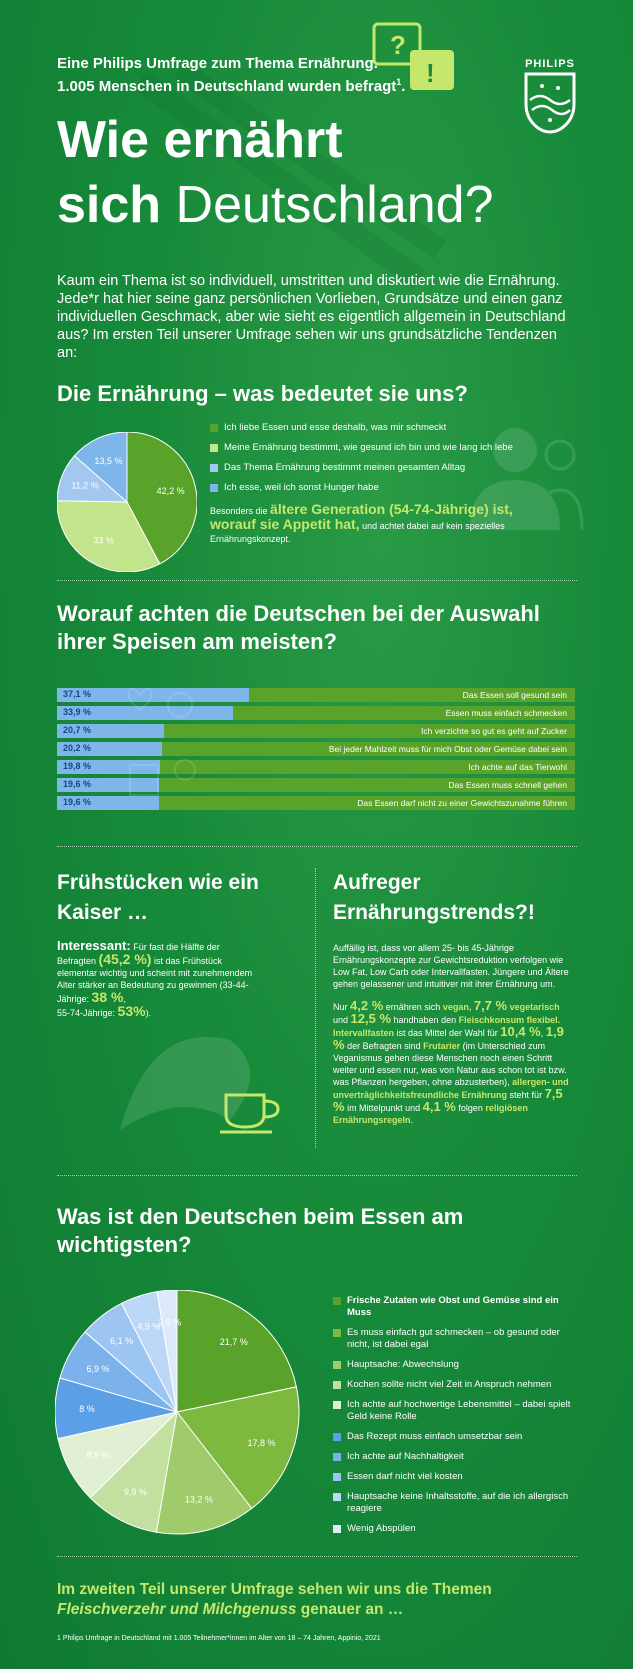  Describe the element at coordinates (442, 1046) in the screenshot. I see `trends-s: Frutarier` at that location.